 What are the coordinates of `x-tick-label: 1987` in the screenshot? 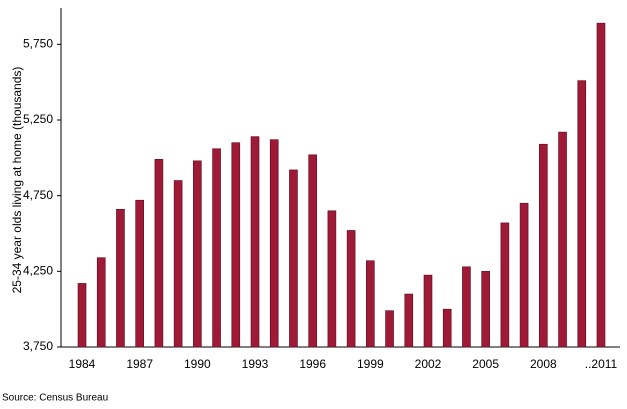 It's located at (139, 364).